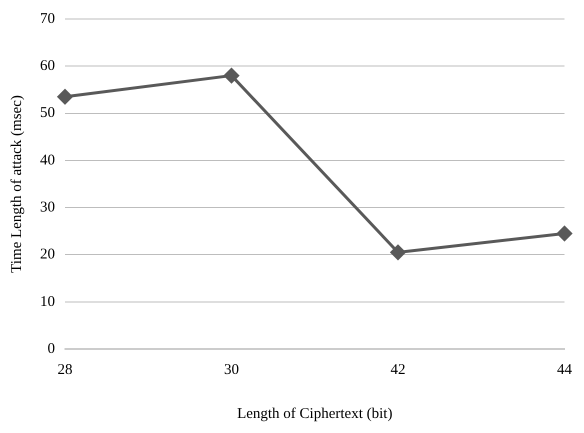  What do you see at coordinates (16, 184) in the screenshot?
I see `y-axis-title: Time Length of attack (msec)` at bounding box center [16, 184].